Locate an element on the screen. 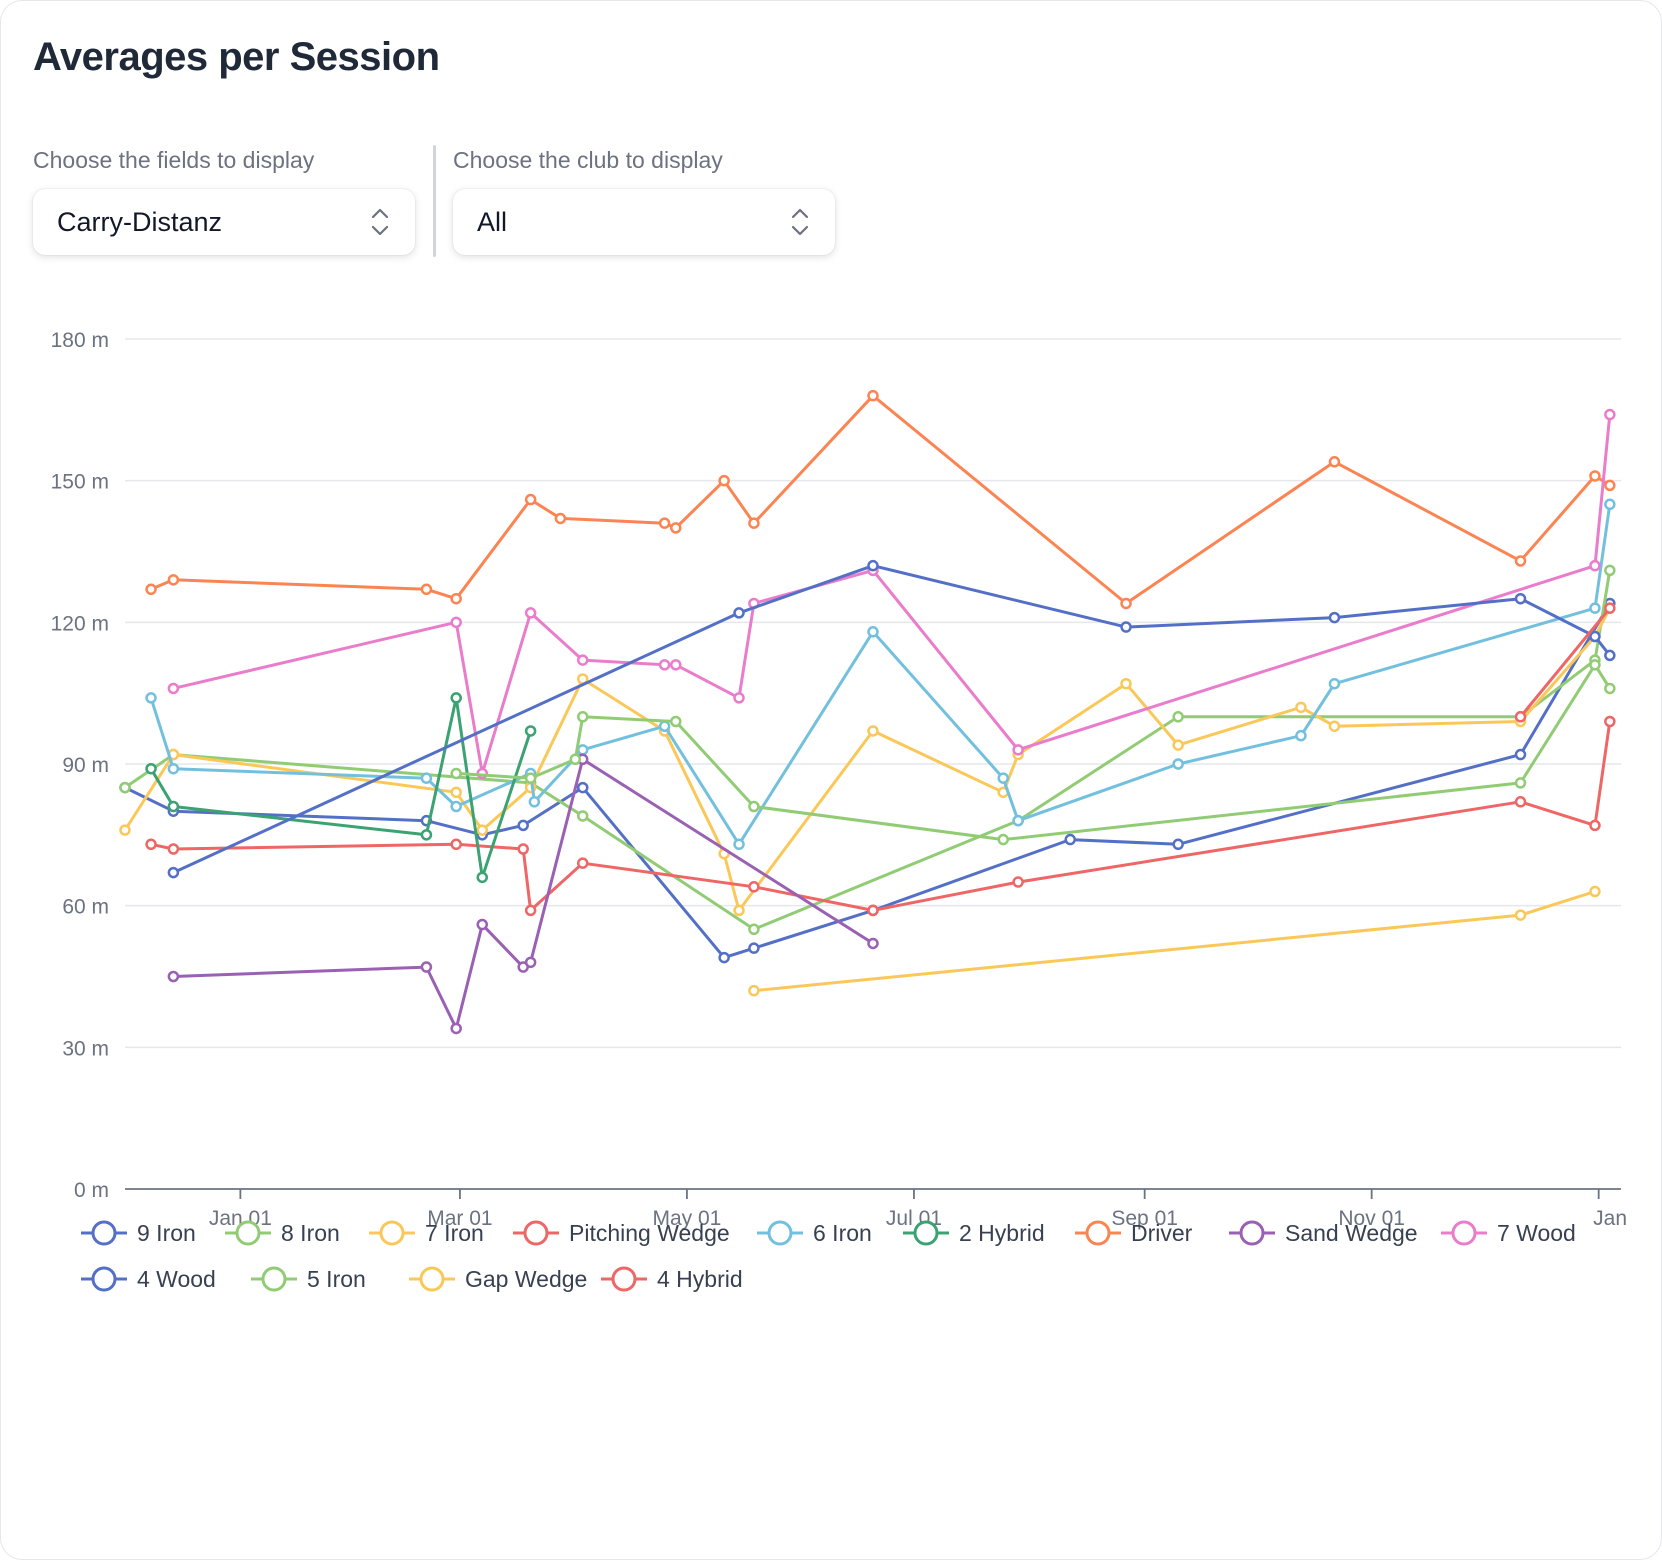 This screenshot has width=1662, height=1560. legend-item: 4 Hybrid is located at coordinates (671, 1279).